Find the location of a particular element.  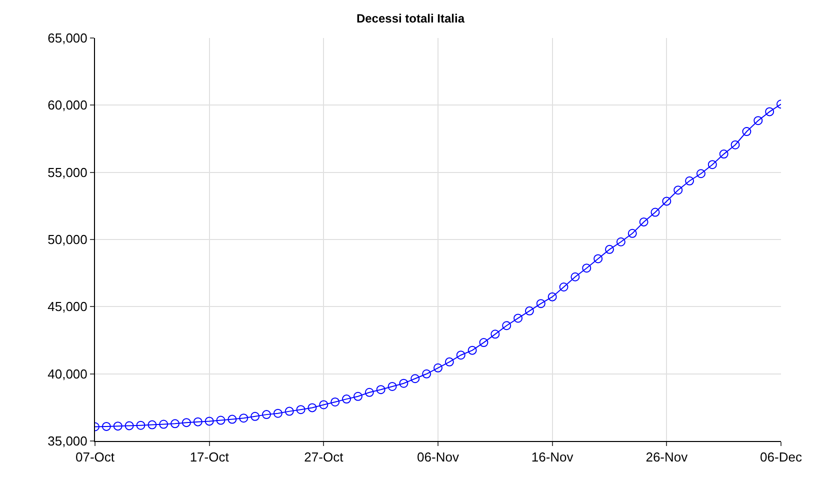

y-tick-label: 65,000 is located at coordinates (68, 38).